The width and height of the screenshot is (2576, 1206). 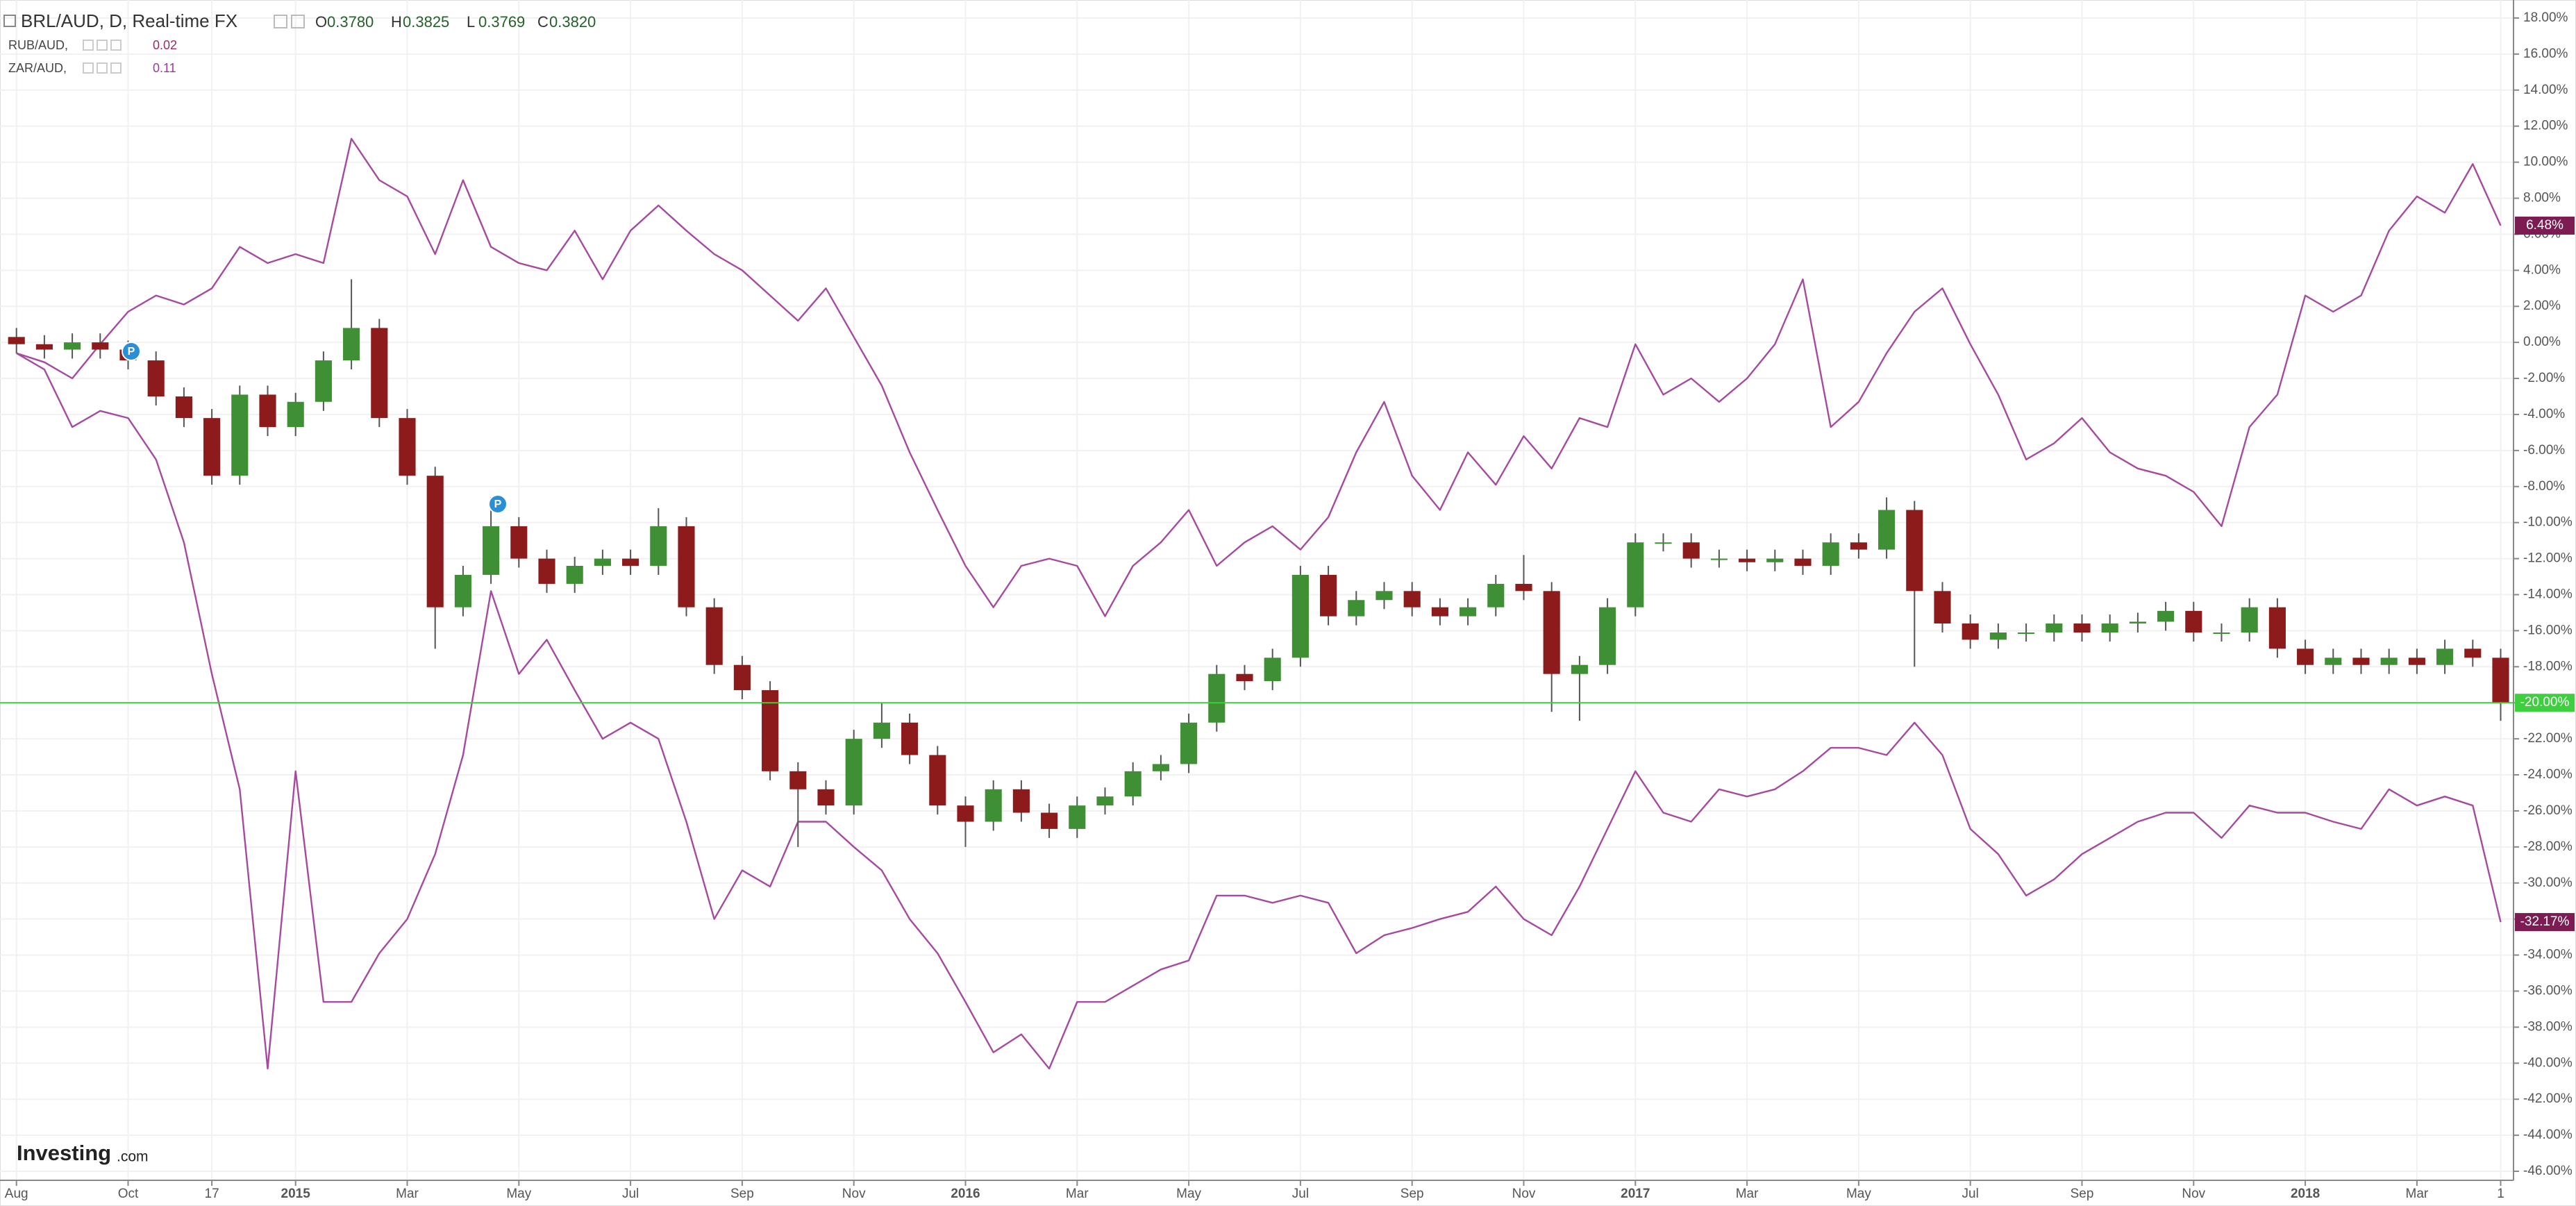 What do you see at coordinates (280, 22) in the screenshot?
I see `settings-icon` at bounding box center [280, 22].